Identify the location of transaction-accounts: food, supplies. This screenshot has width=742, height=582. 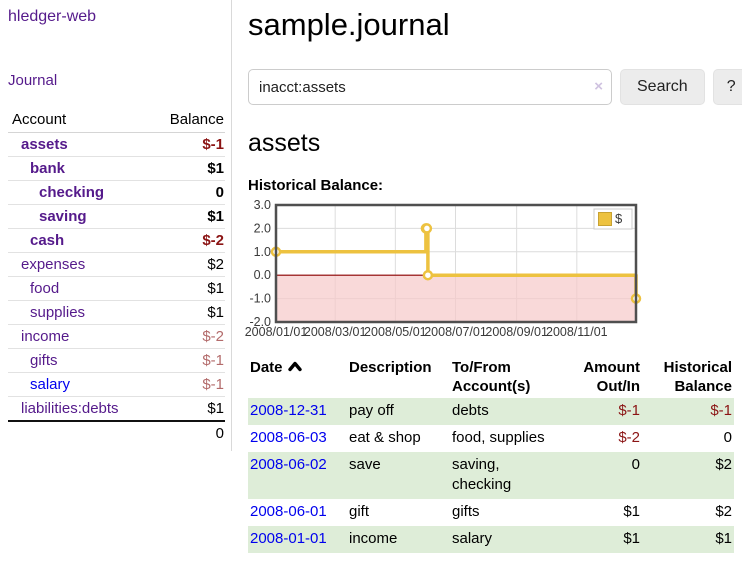
(498, 437).